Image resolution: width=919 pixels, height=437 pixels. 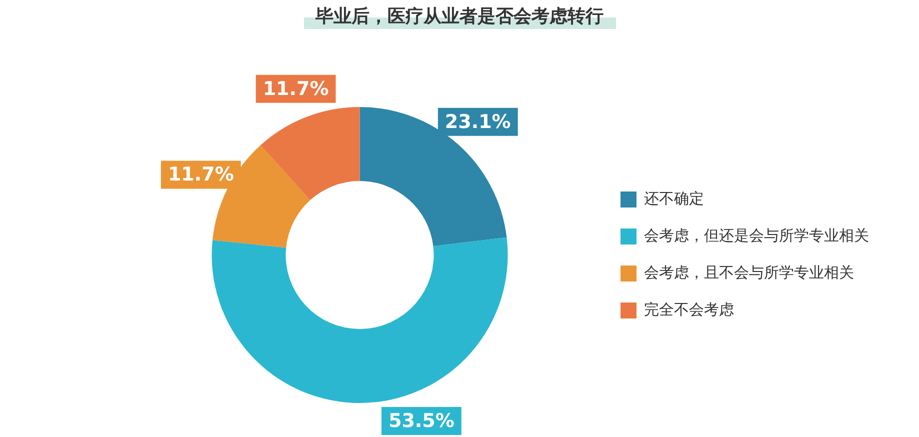 What do you see at coordinates (674, 198) in the screenshot?
I see `legend-label: 还不确定` at bounding box center [674, 198].